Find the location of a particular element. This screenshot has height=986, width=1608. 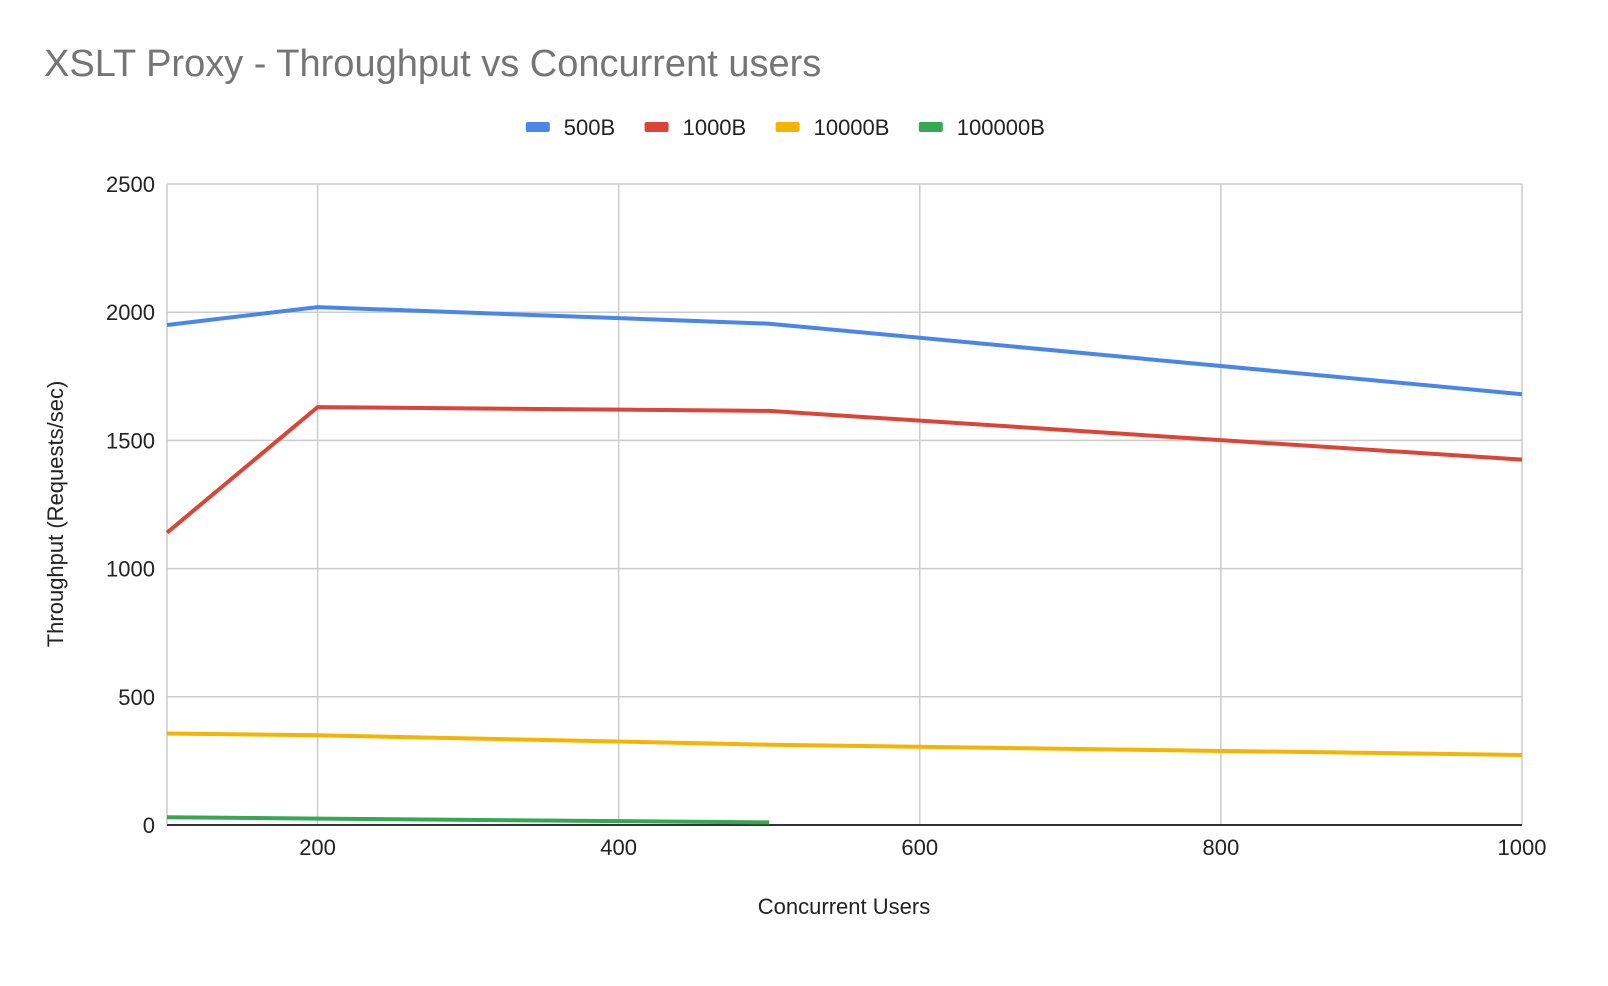

series-line-500B is located at coordinates (844, 351).